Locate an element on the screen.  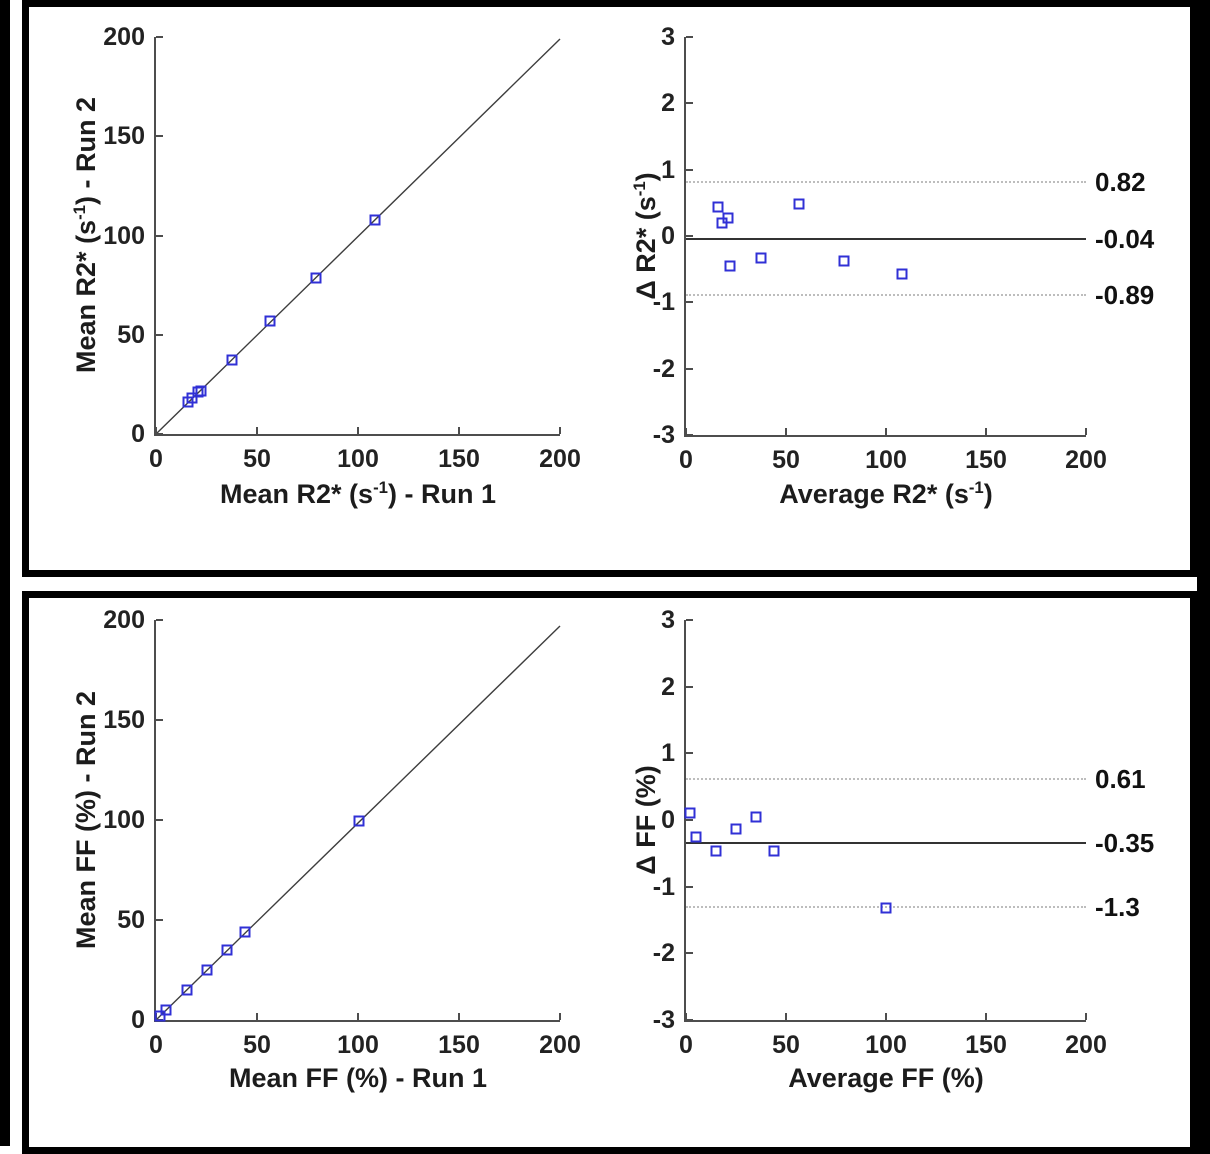
x-axis-label-r2-bland-altman: Average R2* (s-1) is located at coordinates (886, 494).